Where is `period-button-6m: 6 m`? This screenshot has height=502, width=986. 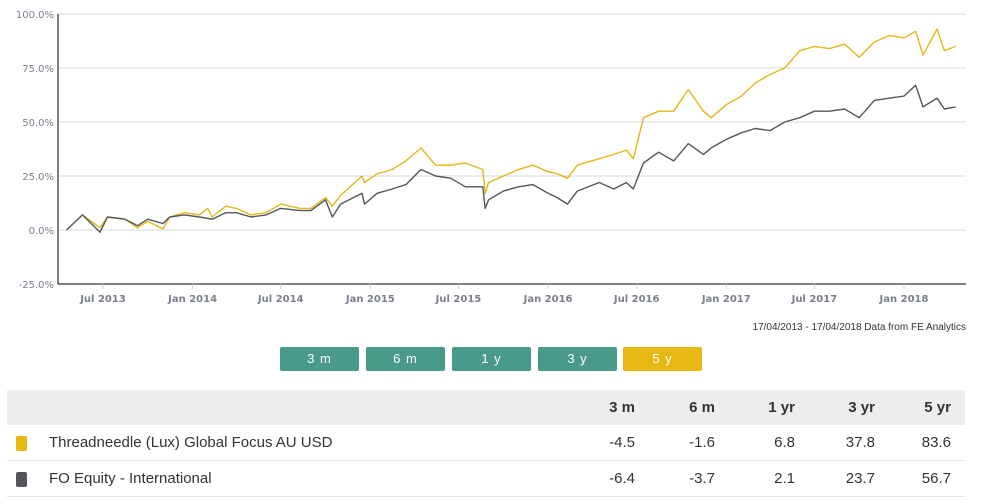 period-button-6m: 6 m is located at coordinates (405, 359).